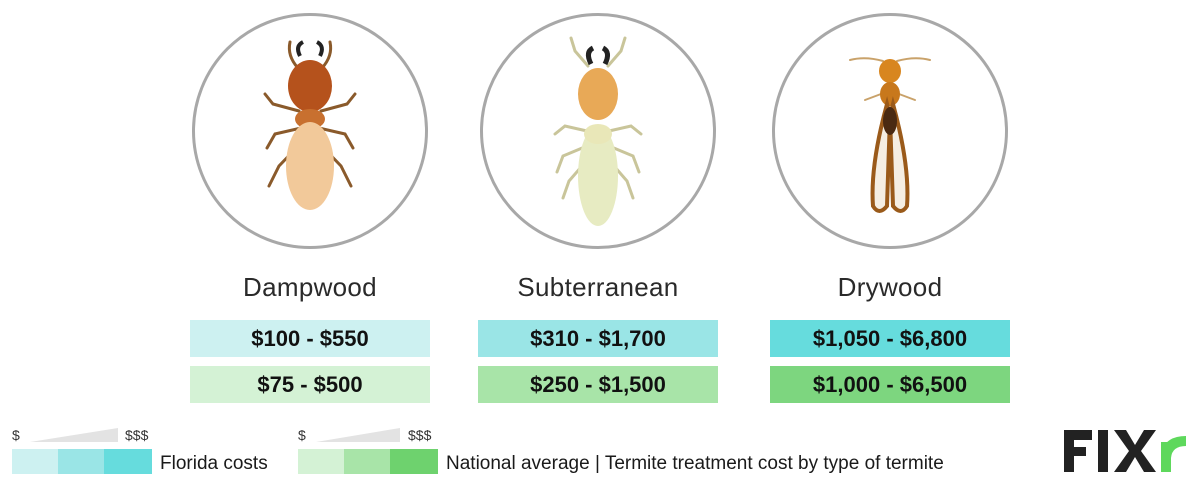 This screenshot has width=1200, height=485. I want to click on florida-scale-low: $, so click(16, 435).